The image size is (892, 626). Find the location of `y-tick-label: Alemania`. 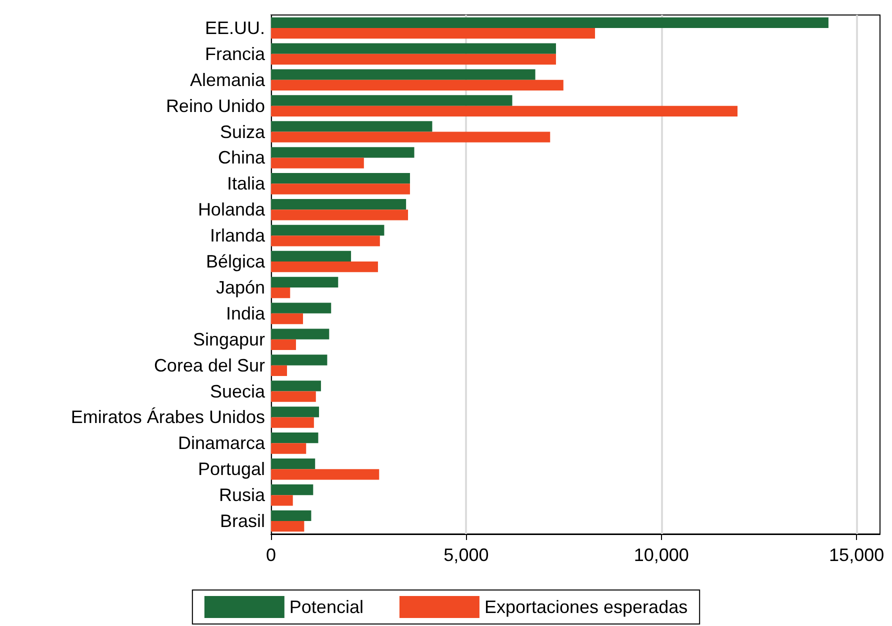

y-tick-label: Alemania is located at coordinates (228, 80).